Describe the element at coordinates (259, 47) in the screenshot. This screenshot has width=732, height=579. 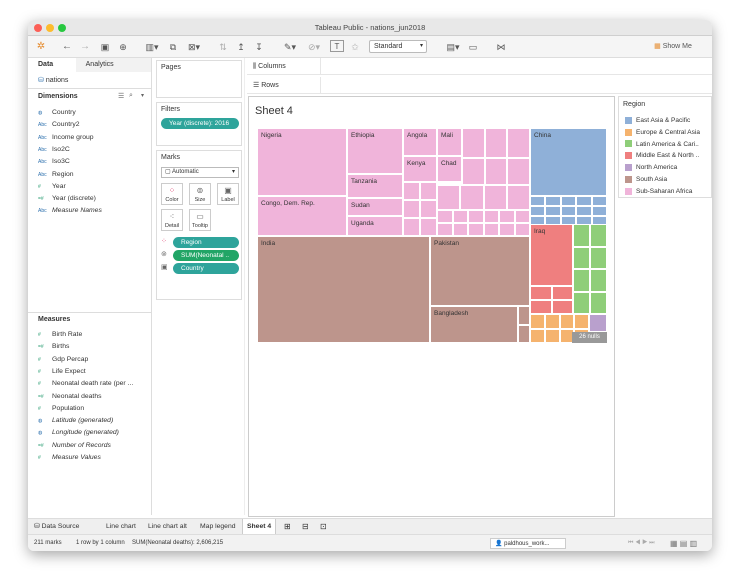
I see `sort-descending-icon: ↧` at that location.